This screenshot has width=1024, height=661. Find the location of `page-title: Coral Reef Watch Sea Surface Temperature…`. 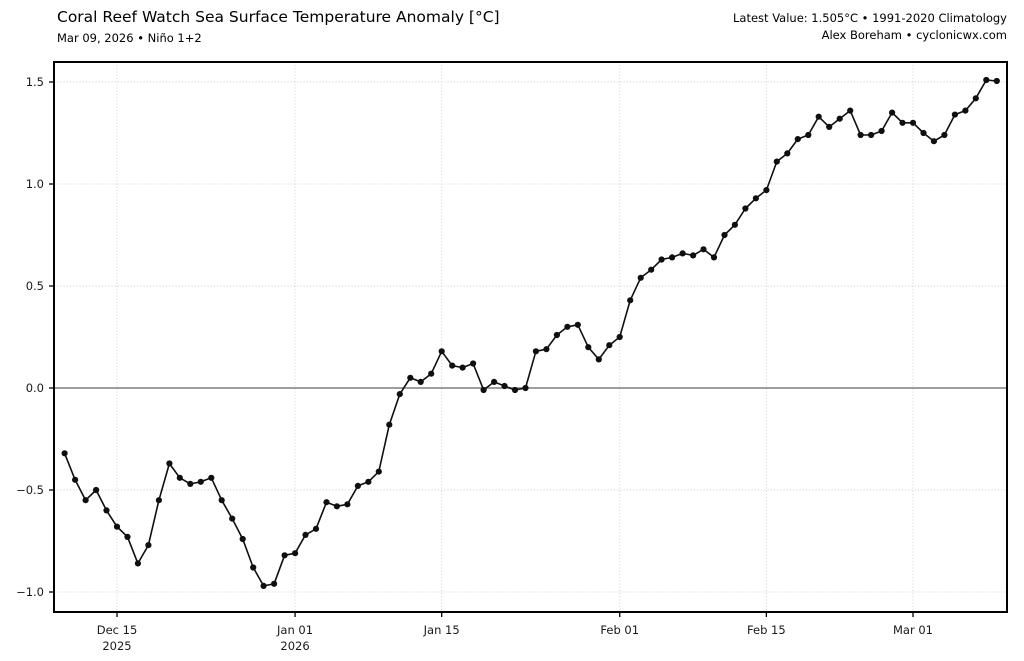

page-title: Coral Reef Watch Sea Surface Temperature… is located at coordinates (278, 17).